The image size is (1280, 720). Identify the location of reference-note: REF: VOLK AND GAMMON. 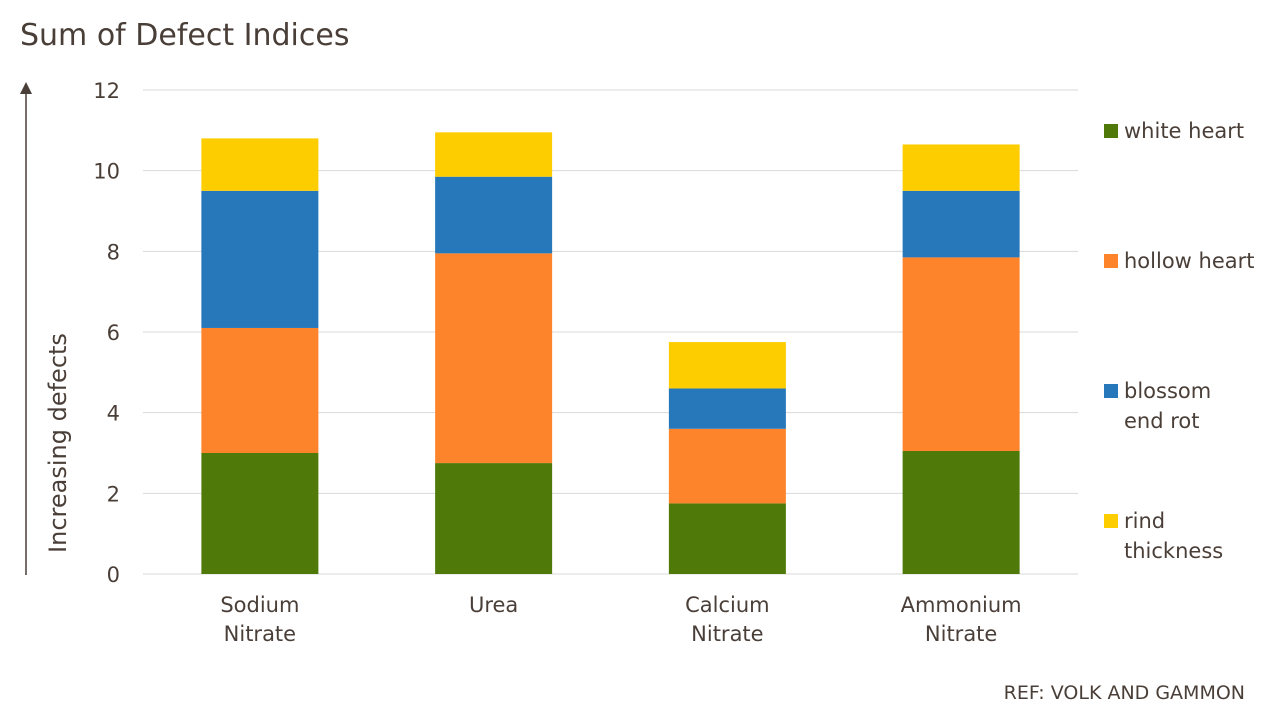
(1124, 693).